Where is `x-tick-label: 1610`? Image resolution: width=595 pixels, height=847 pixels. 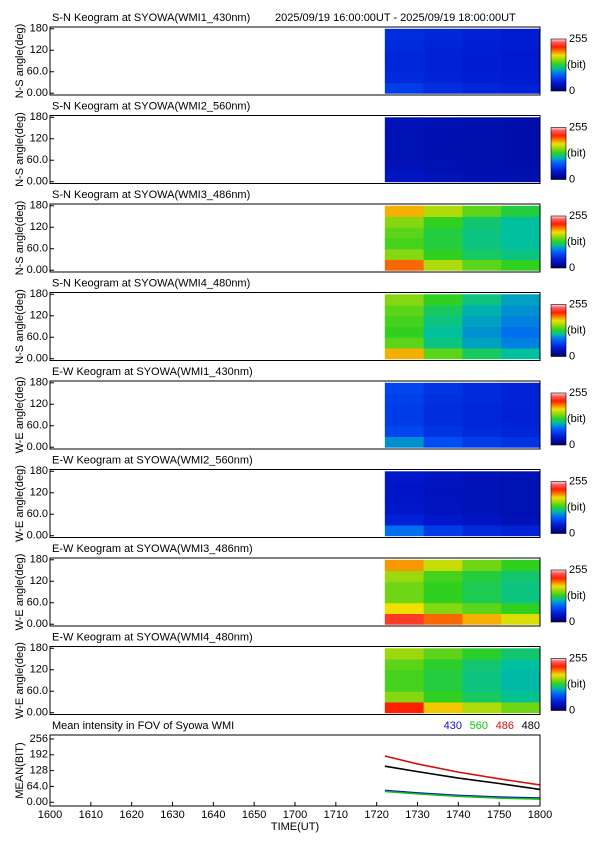
x-tick-label: 1610 is located at coordinates (91, 815).